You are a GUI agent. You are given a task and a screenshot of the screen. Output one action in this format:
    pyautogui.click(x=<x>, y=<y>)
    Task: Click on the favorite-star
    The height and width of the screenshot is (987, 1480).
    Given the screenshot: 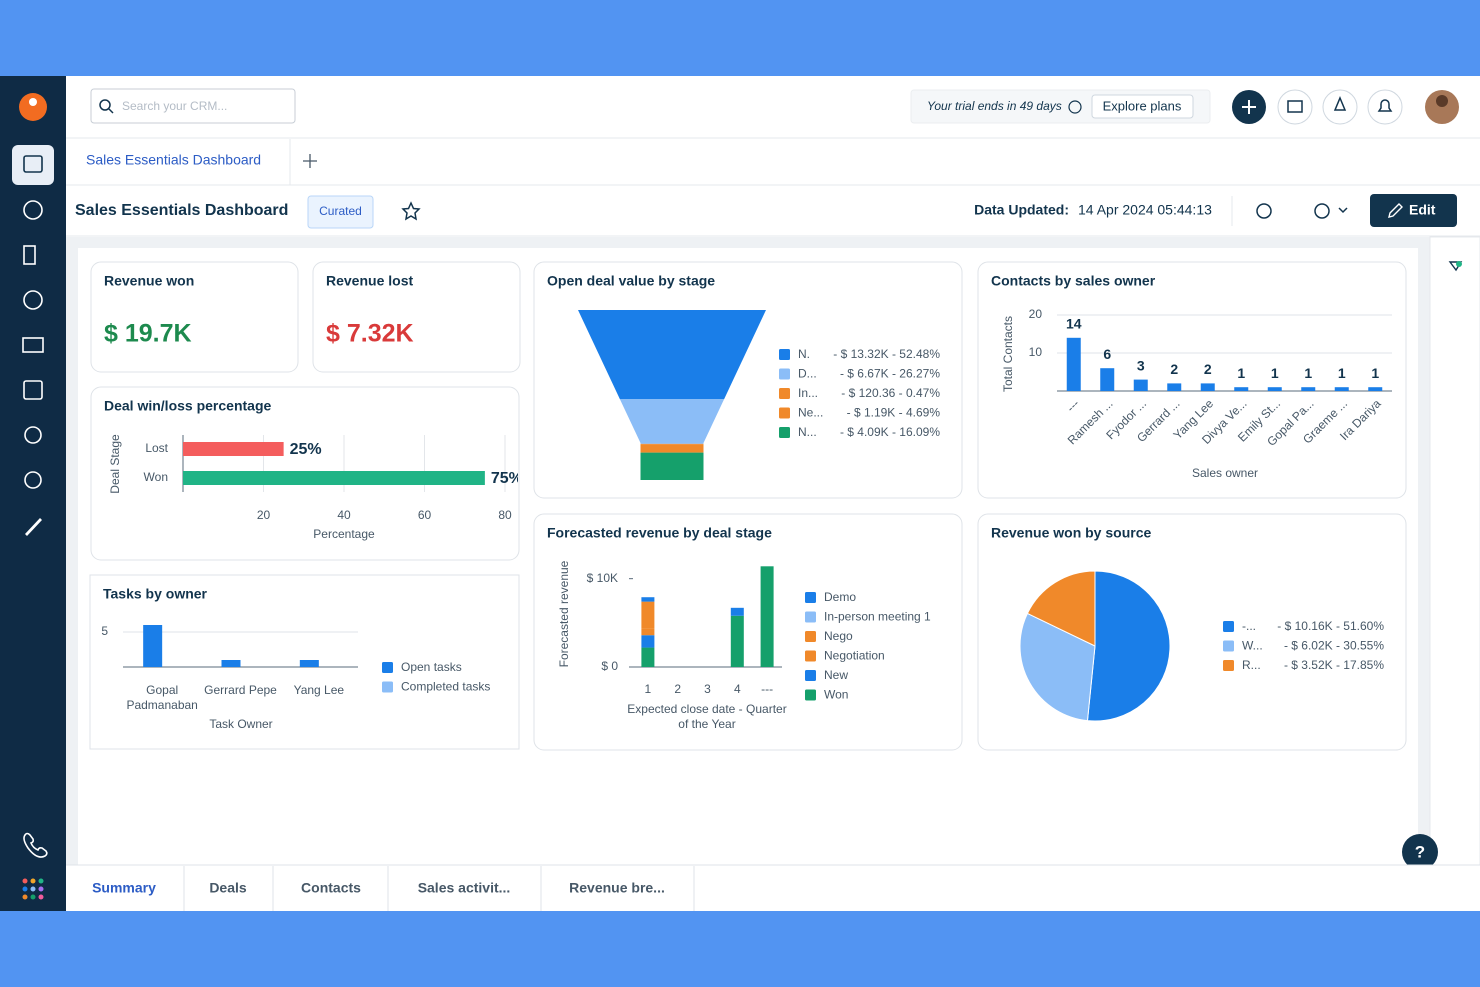 What is the action you would take?
    pyautogui.click(x=411, y=211)
    